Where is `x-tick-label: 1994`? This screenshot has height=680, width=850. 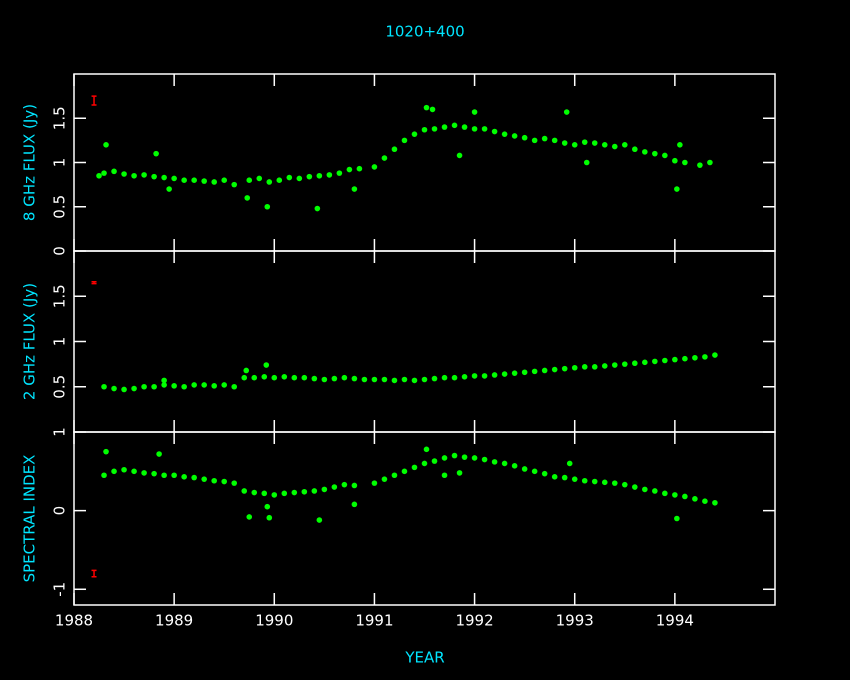 x-tick-label: 1994 is located at coordinates (675, 621).